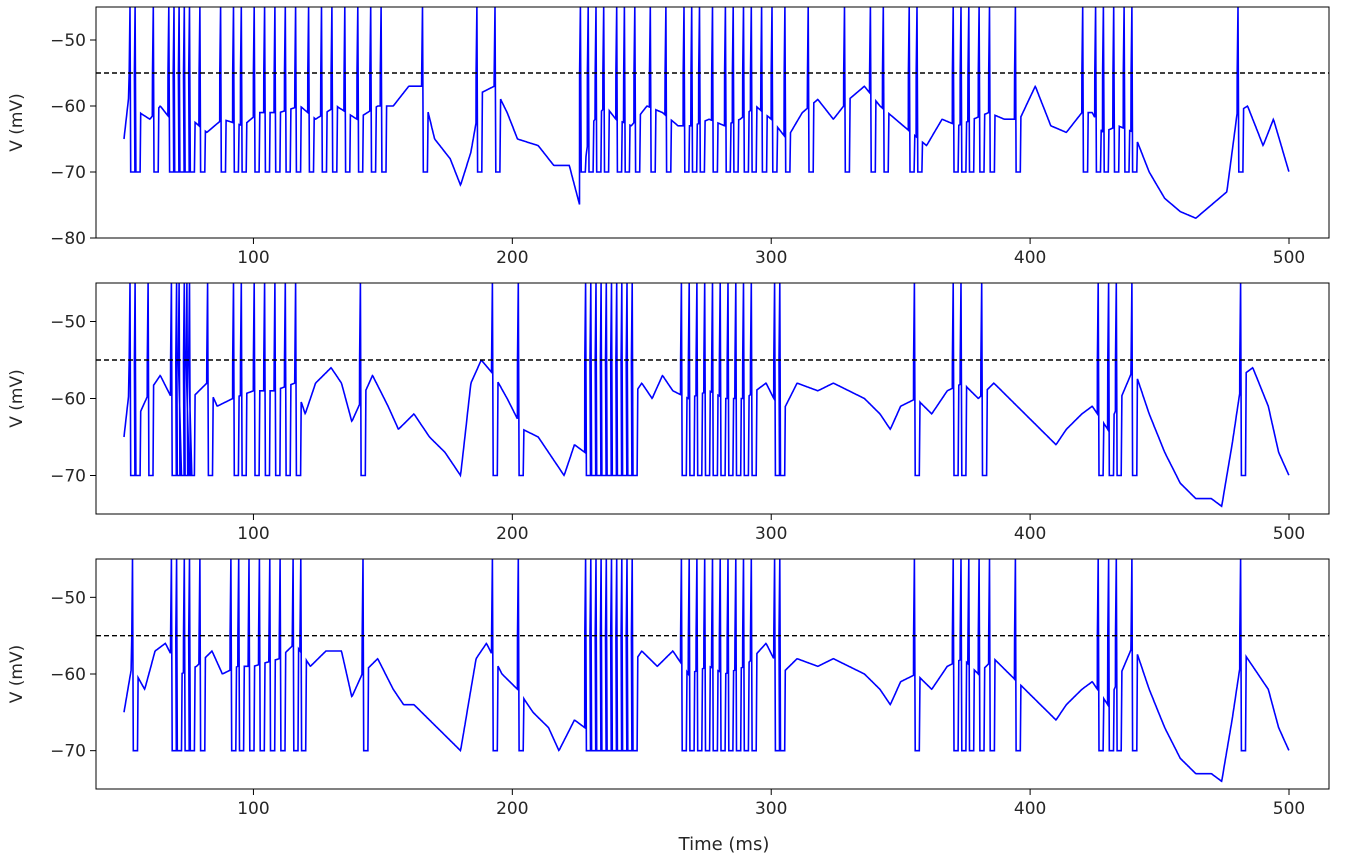 The width and height of the screenshot is (1363, 860). What do you see at coordinates (68, 239) in the screenshot?
I see `y-tick-label: −80` at bounding box center [68, 239].